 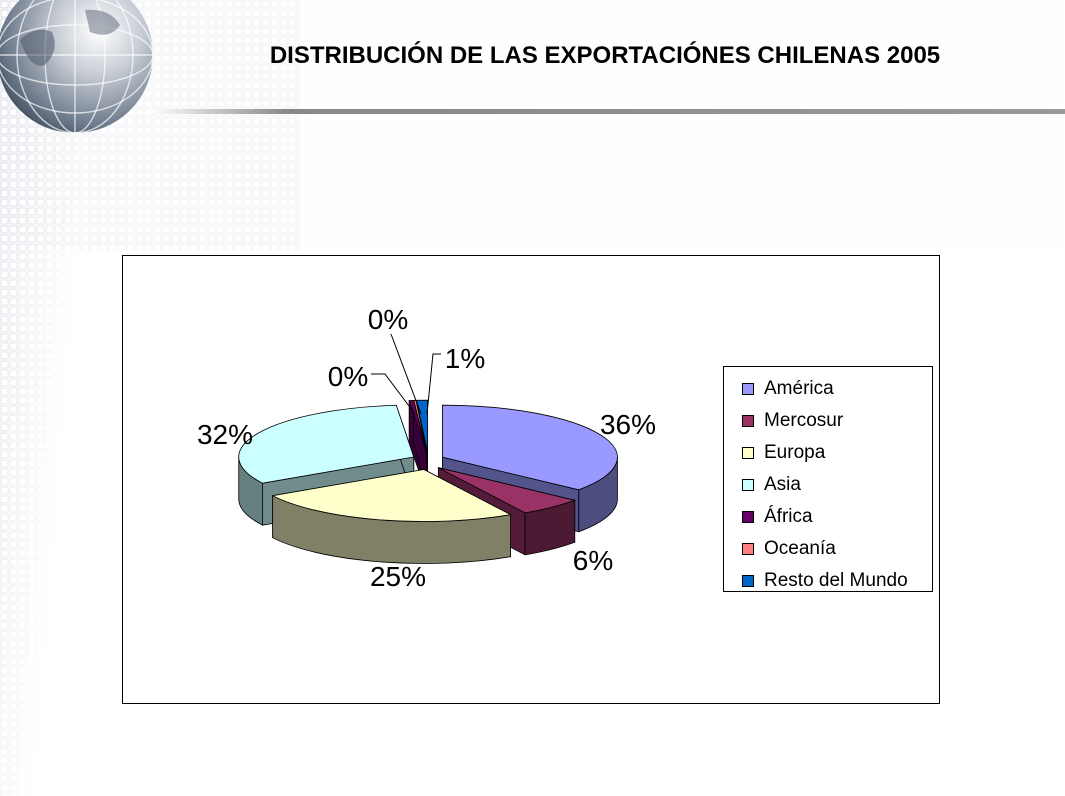 I want to click on pie-slice--frica-top, so click(x=417, y=426).